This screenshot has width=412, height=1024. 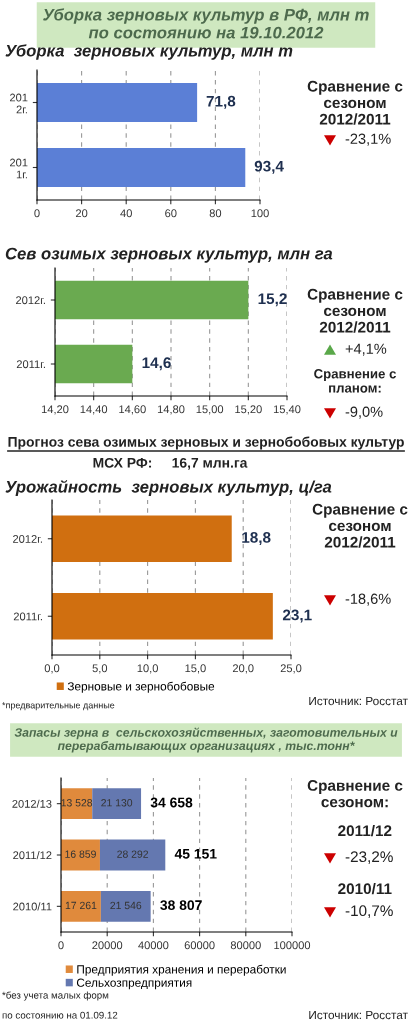 What do you see at coordinates (245, 945) in the screenshot?
I see `x-tick-label: 80000` at bounding box center [245, 945].